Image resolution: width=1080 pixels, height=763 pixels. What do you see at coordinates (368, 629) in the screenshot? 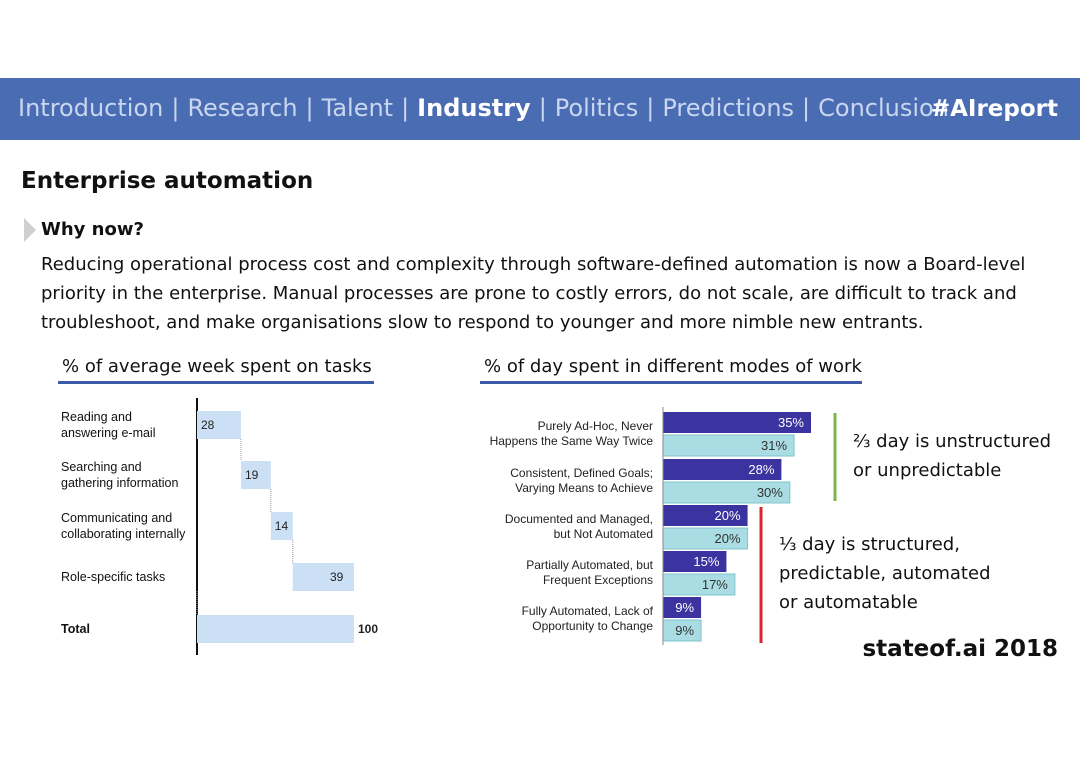
I see `week-value-label: 100` at bounding box center [368, 629].